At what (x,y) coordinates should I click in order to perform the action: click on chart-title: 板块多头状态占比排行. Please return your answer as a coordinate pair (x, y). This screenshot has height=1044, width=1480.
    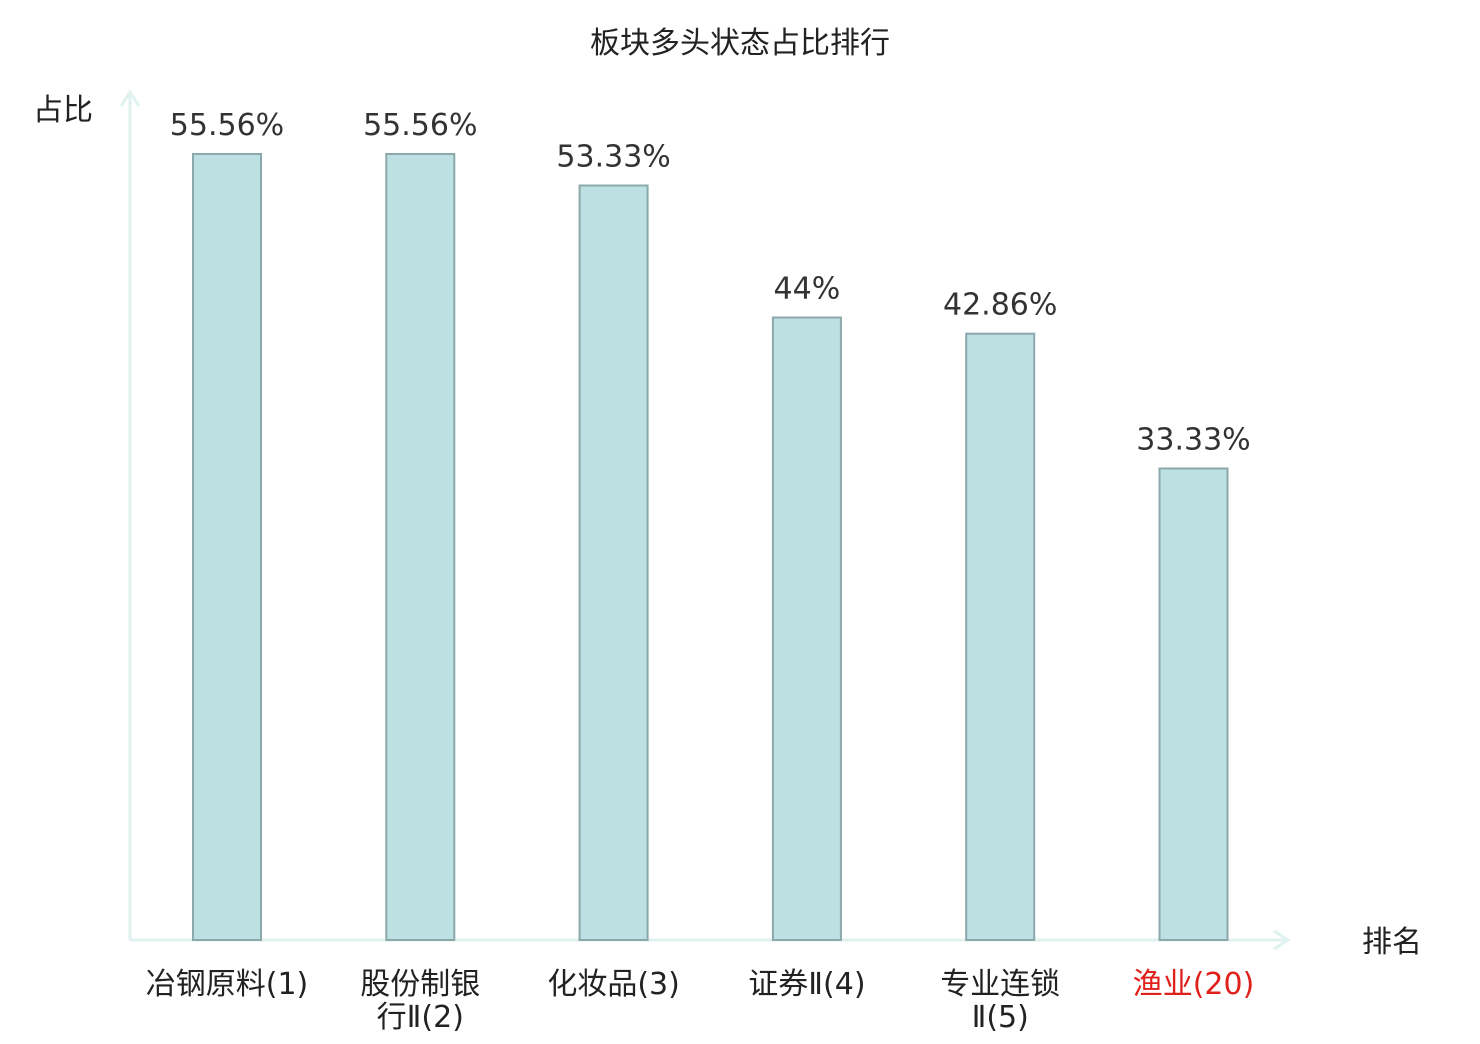
    Looking at the image, I should click on (740, 43).